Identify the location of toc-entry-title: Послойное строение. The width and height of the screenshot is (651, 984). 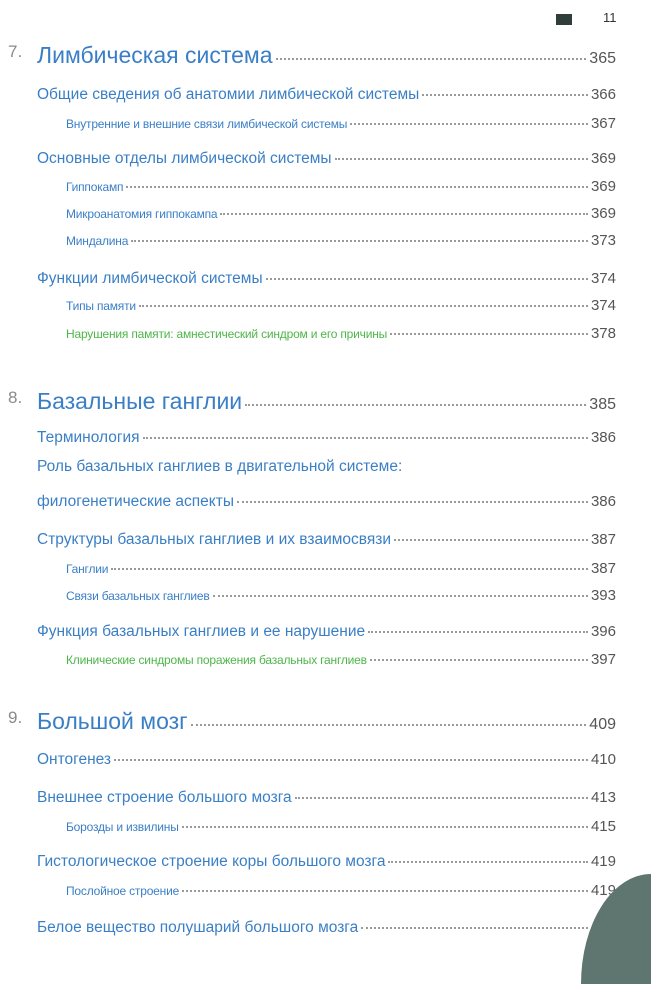
(123, 891).